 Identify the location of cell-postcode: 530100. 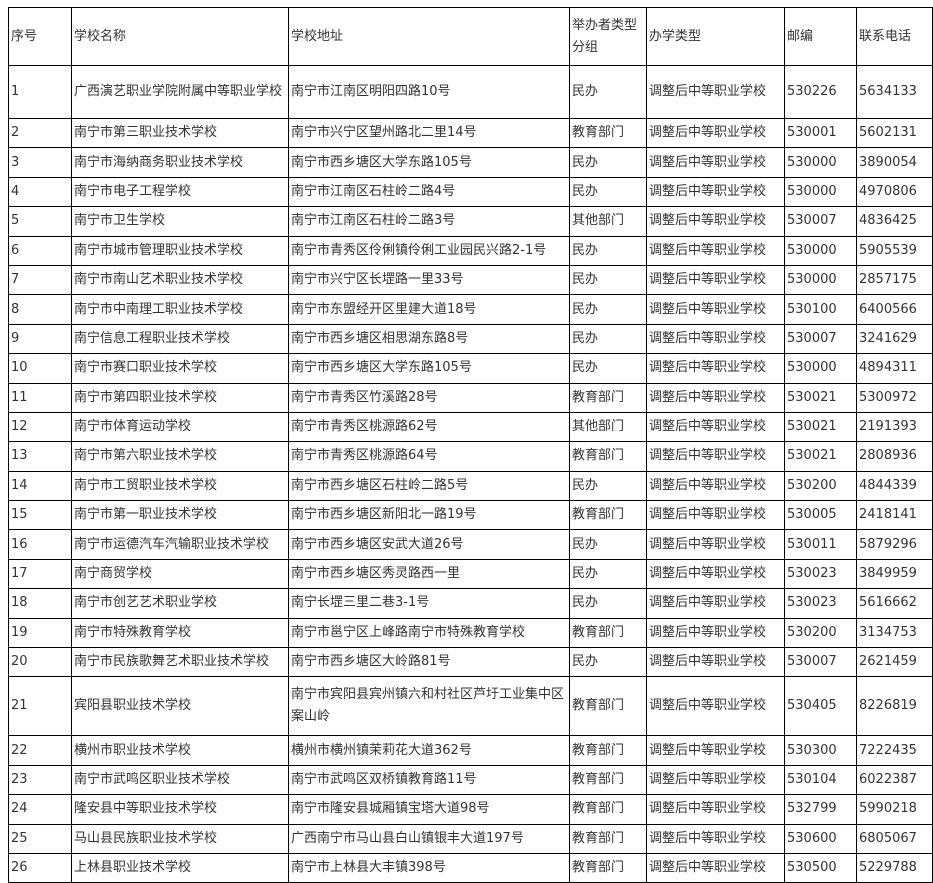
(820, 309).